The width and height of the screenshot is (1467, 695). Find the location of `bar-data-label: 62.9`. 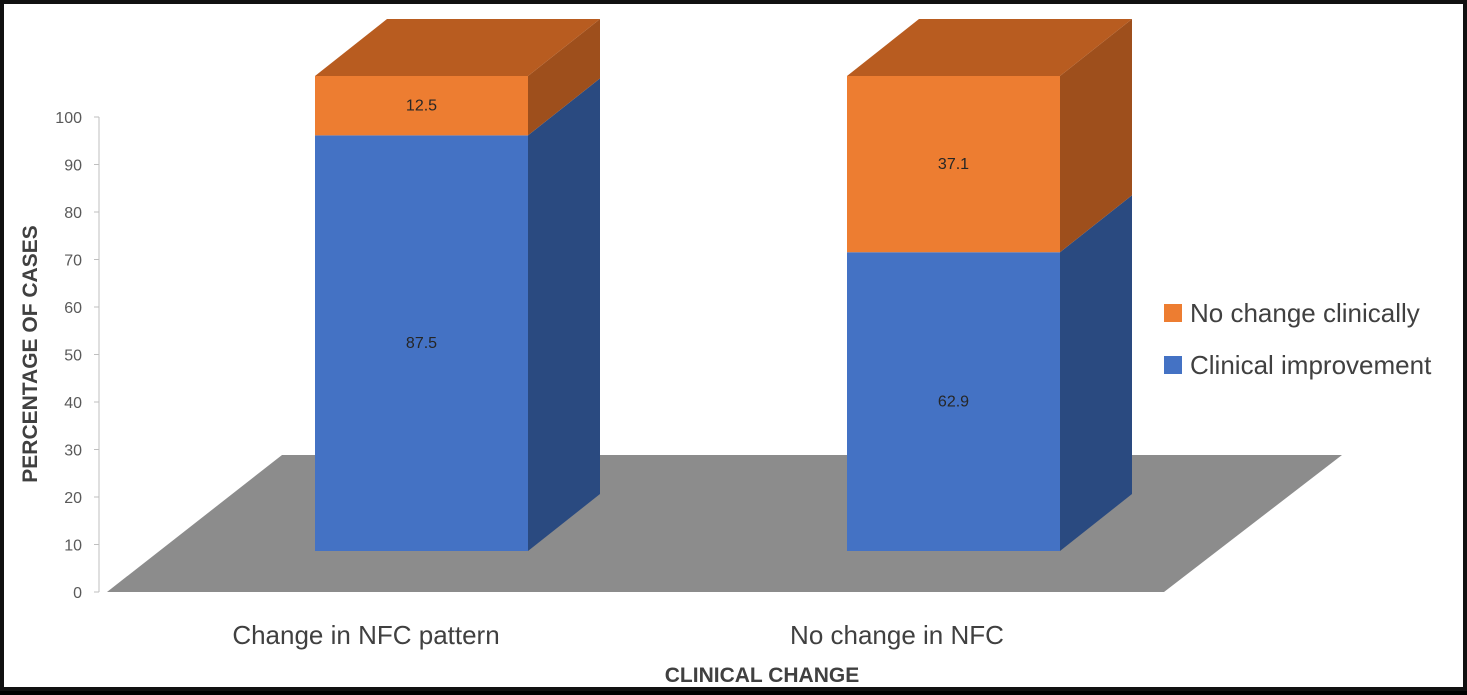

bar-data-label: 62.9 is located at coordinates (953, 402).